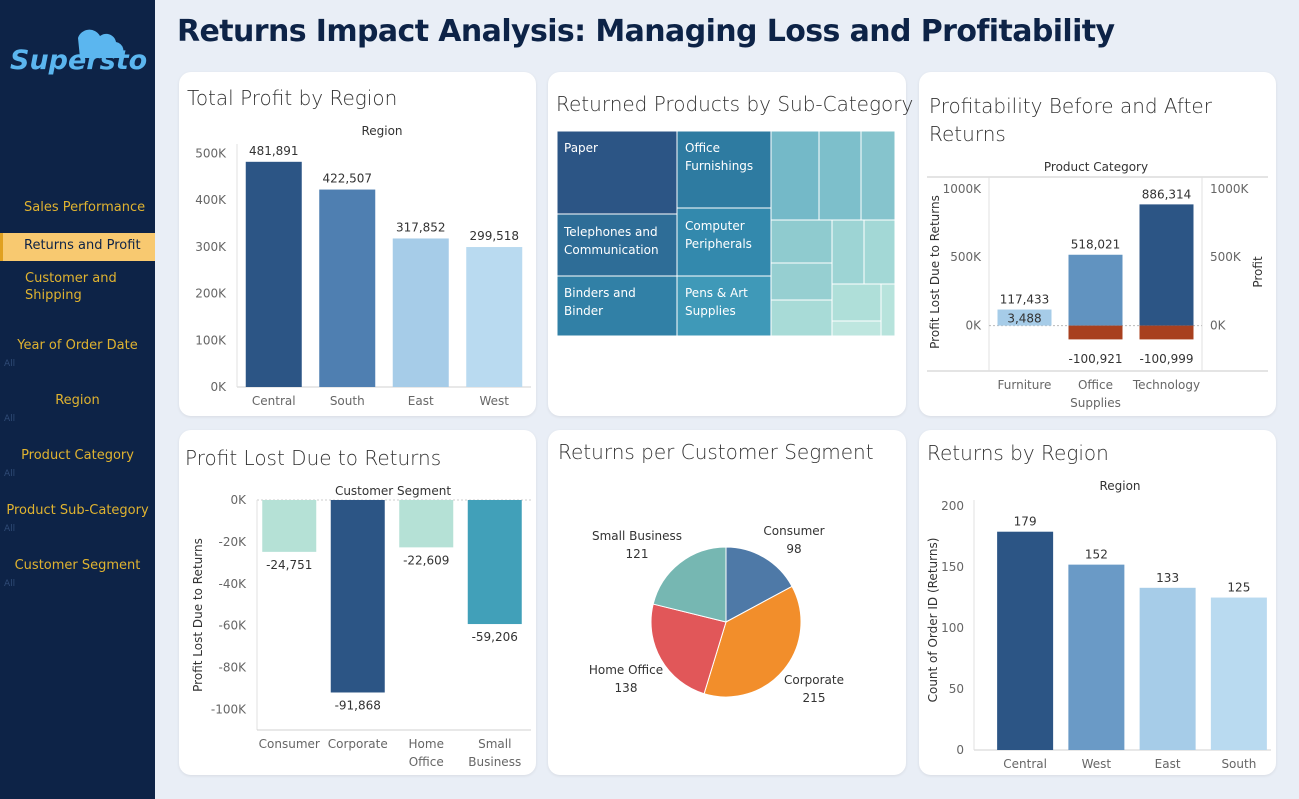  Describe the element at coordinates (79, 60) in the screenshot. I see `logo-text: Superstore` at that location.